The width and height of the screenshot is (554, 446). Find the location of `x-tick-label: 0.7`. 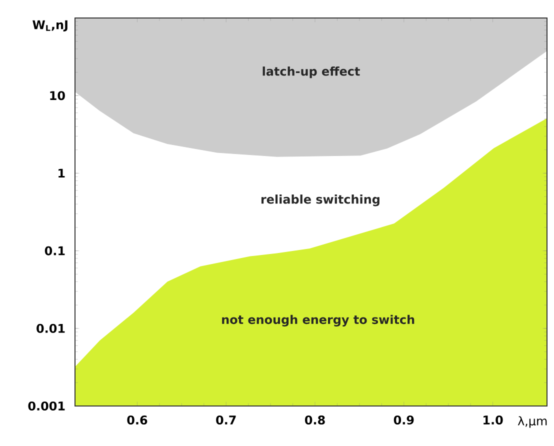

x-tick-label: 0.7 is located at coordinates (226, 420).